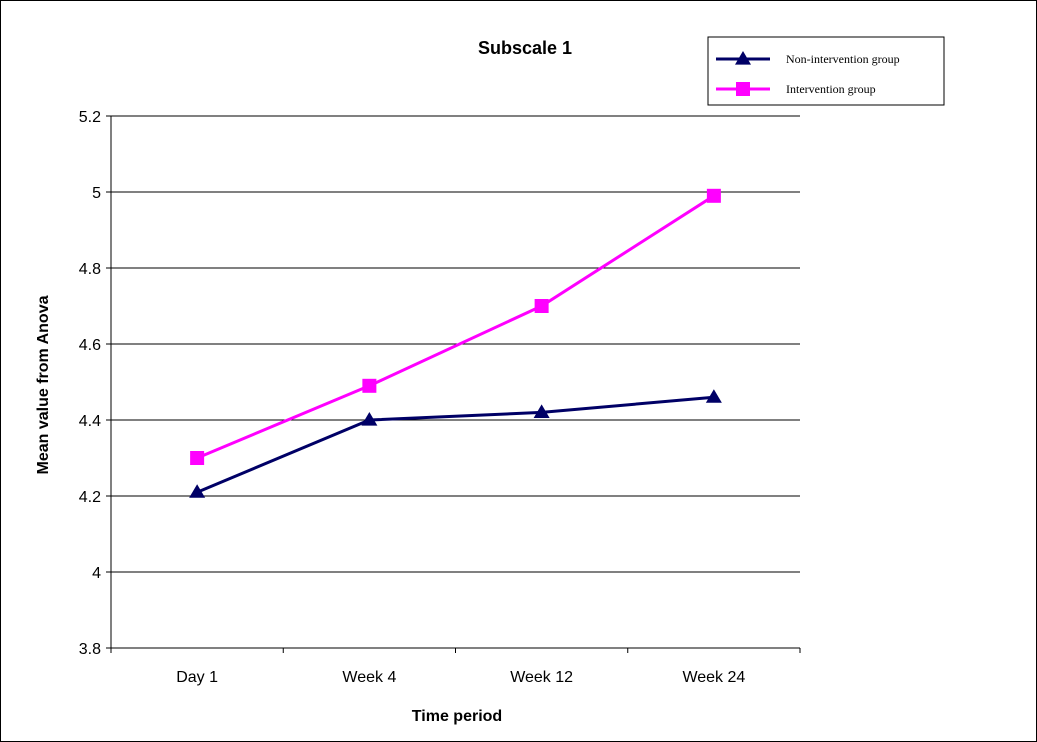 This screenshot has width=1037, height=742. I want to click on legend: Non-intervention group Intervention group, so click(826, 71).